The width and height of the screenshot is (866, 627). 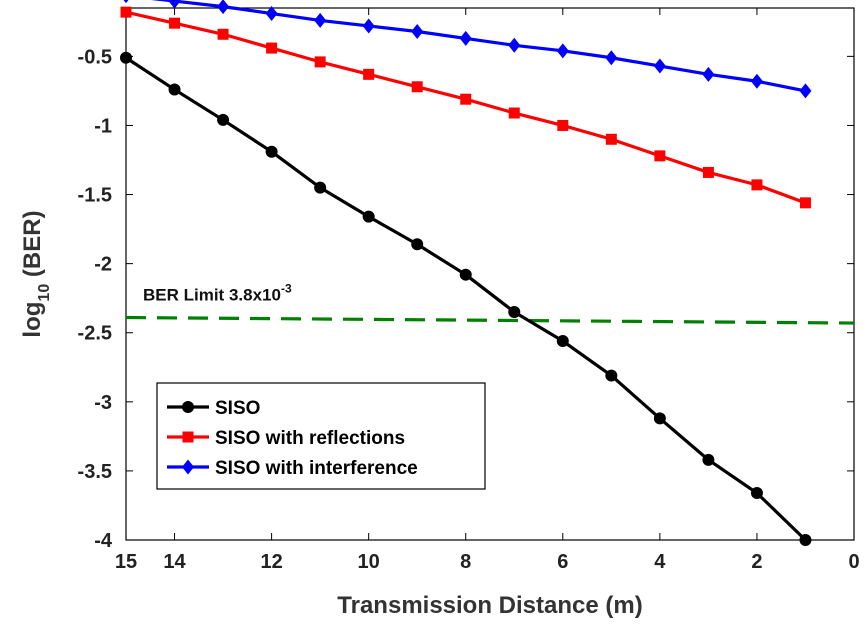 I want to click on x-tick-label: 0, so click(x=853, y=562).